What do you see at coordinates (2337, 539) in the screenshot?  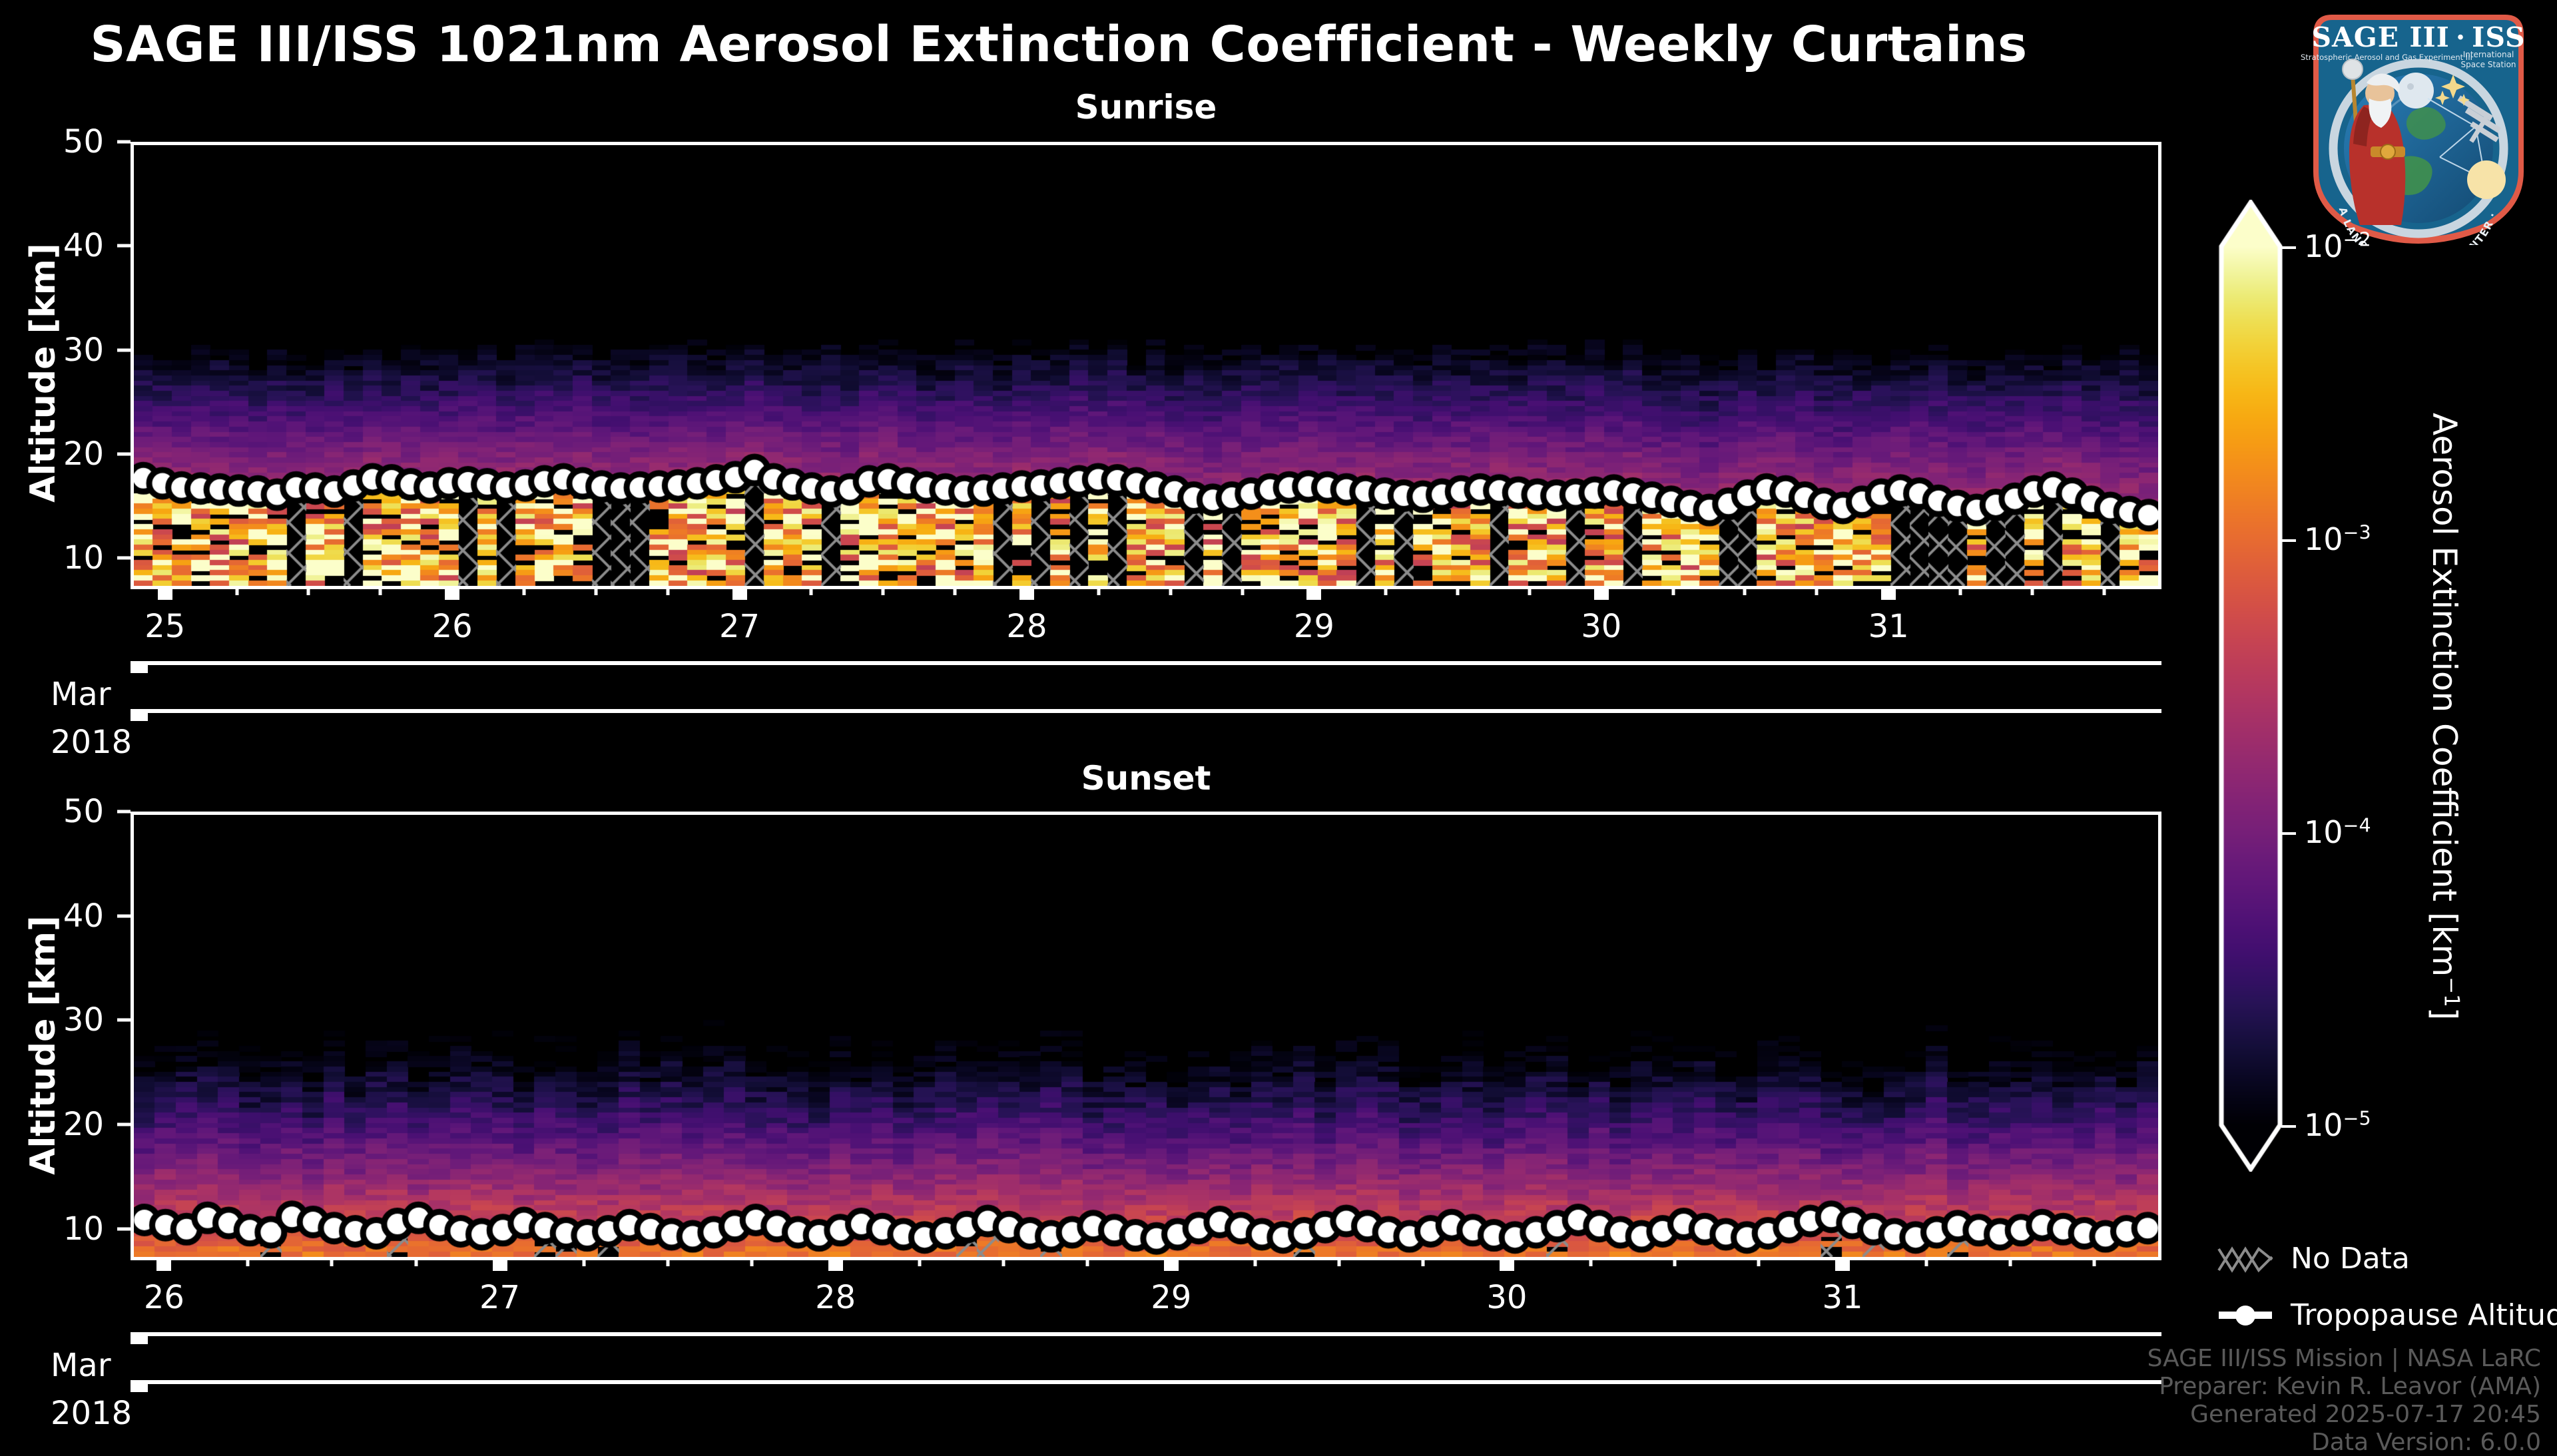 I see `colorbar-tick-label: 10⁻³` at bounding box center [2337, 539].